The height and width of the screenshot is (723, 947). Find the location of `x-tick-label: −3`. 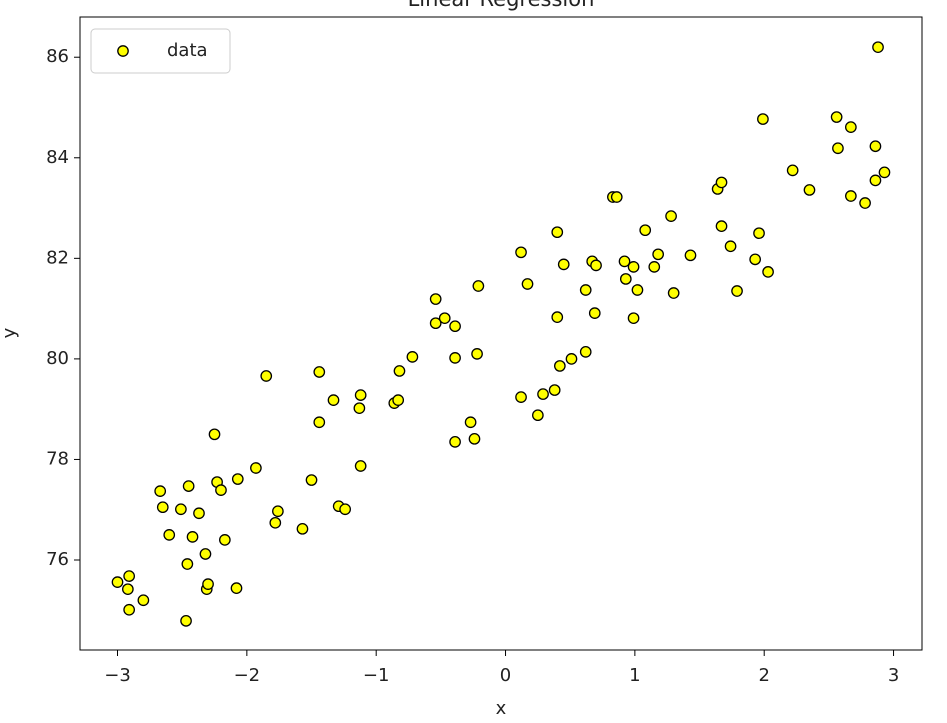

x-tick-label: −3 is located at coordinates (117, 675).